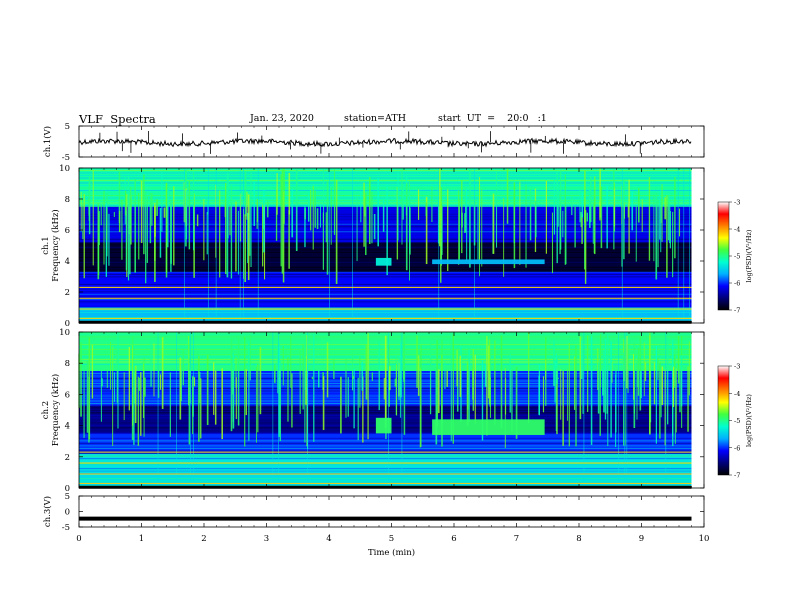 The height and width of the screenshot is (612, 792). I want to click on x-tick-label: 5, so click(391, 539).